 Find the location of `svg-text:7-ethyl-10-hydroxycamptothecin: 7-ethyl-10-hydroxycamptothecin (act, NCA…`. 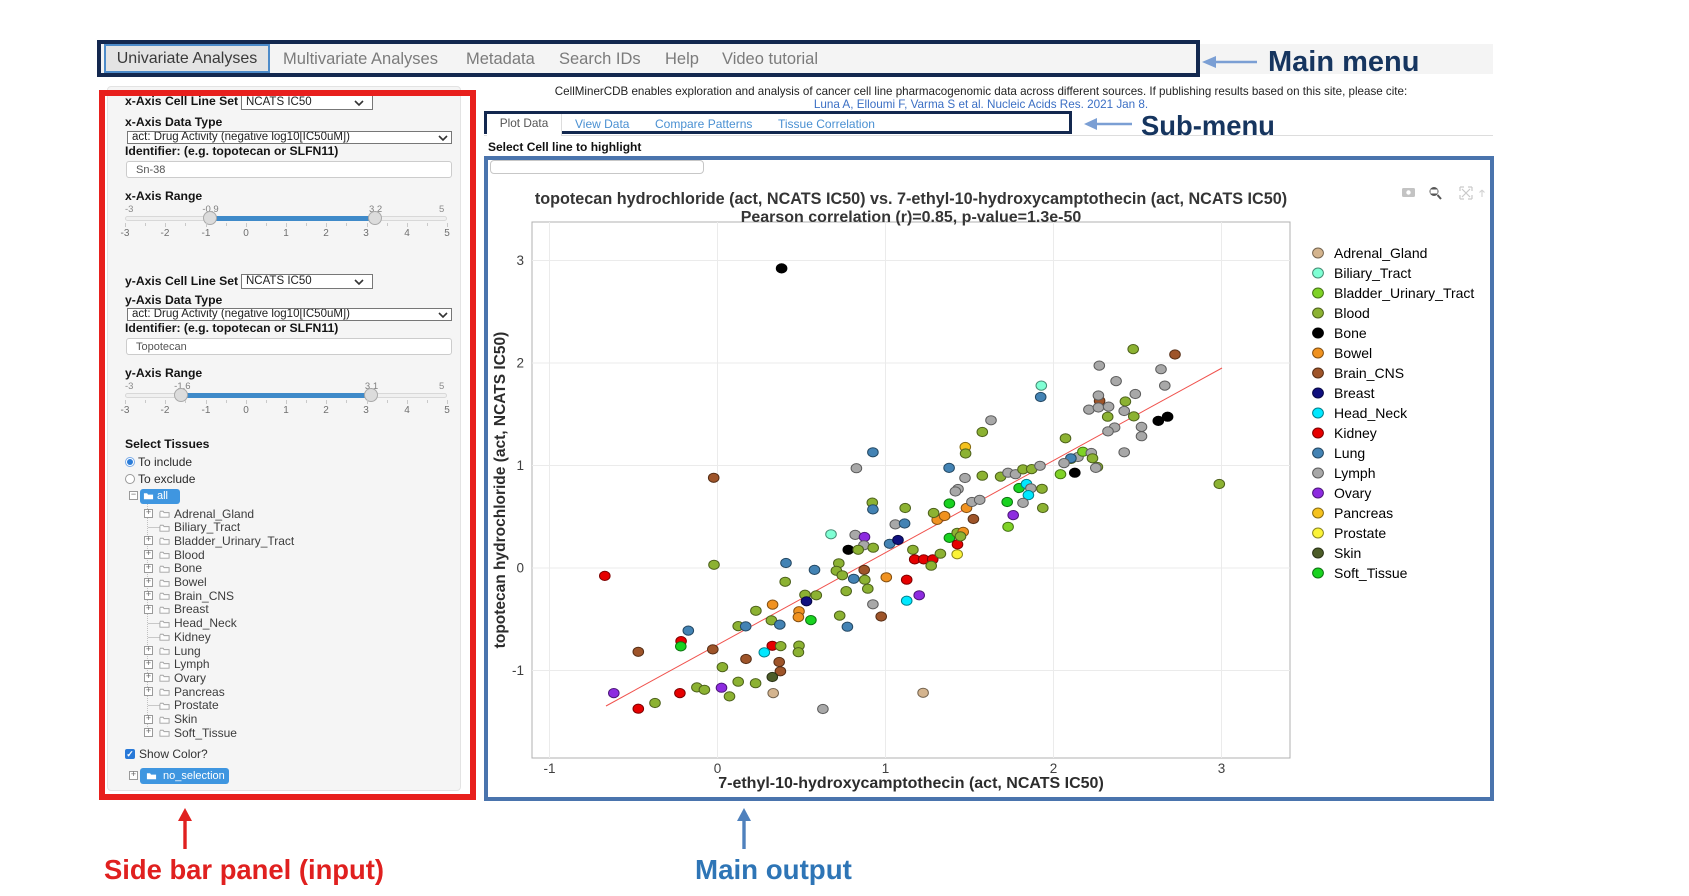

svg-text:7-ethyl-10-hydroxycamptothecin: 7-ethyl-10-hydroxycamptothecin (act, NCA… is located at coordinates (911, 783).